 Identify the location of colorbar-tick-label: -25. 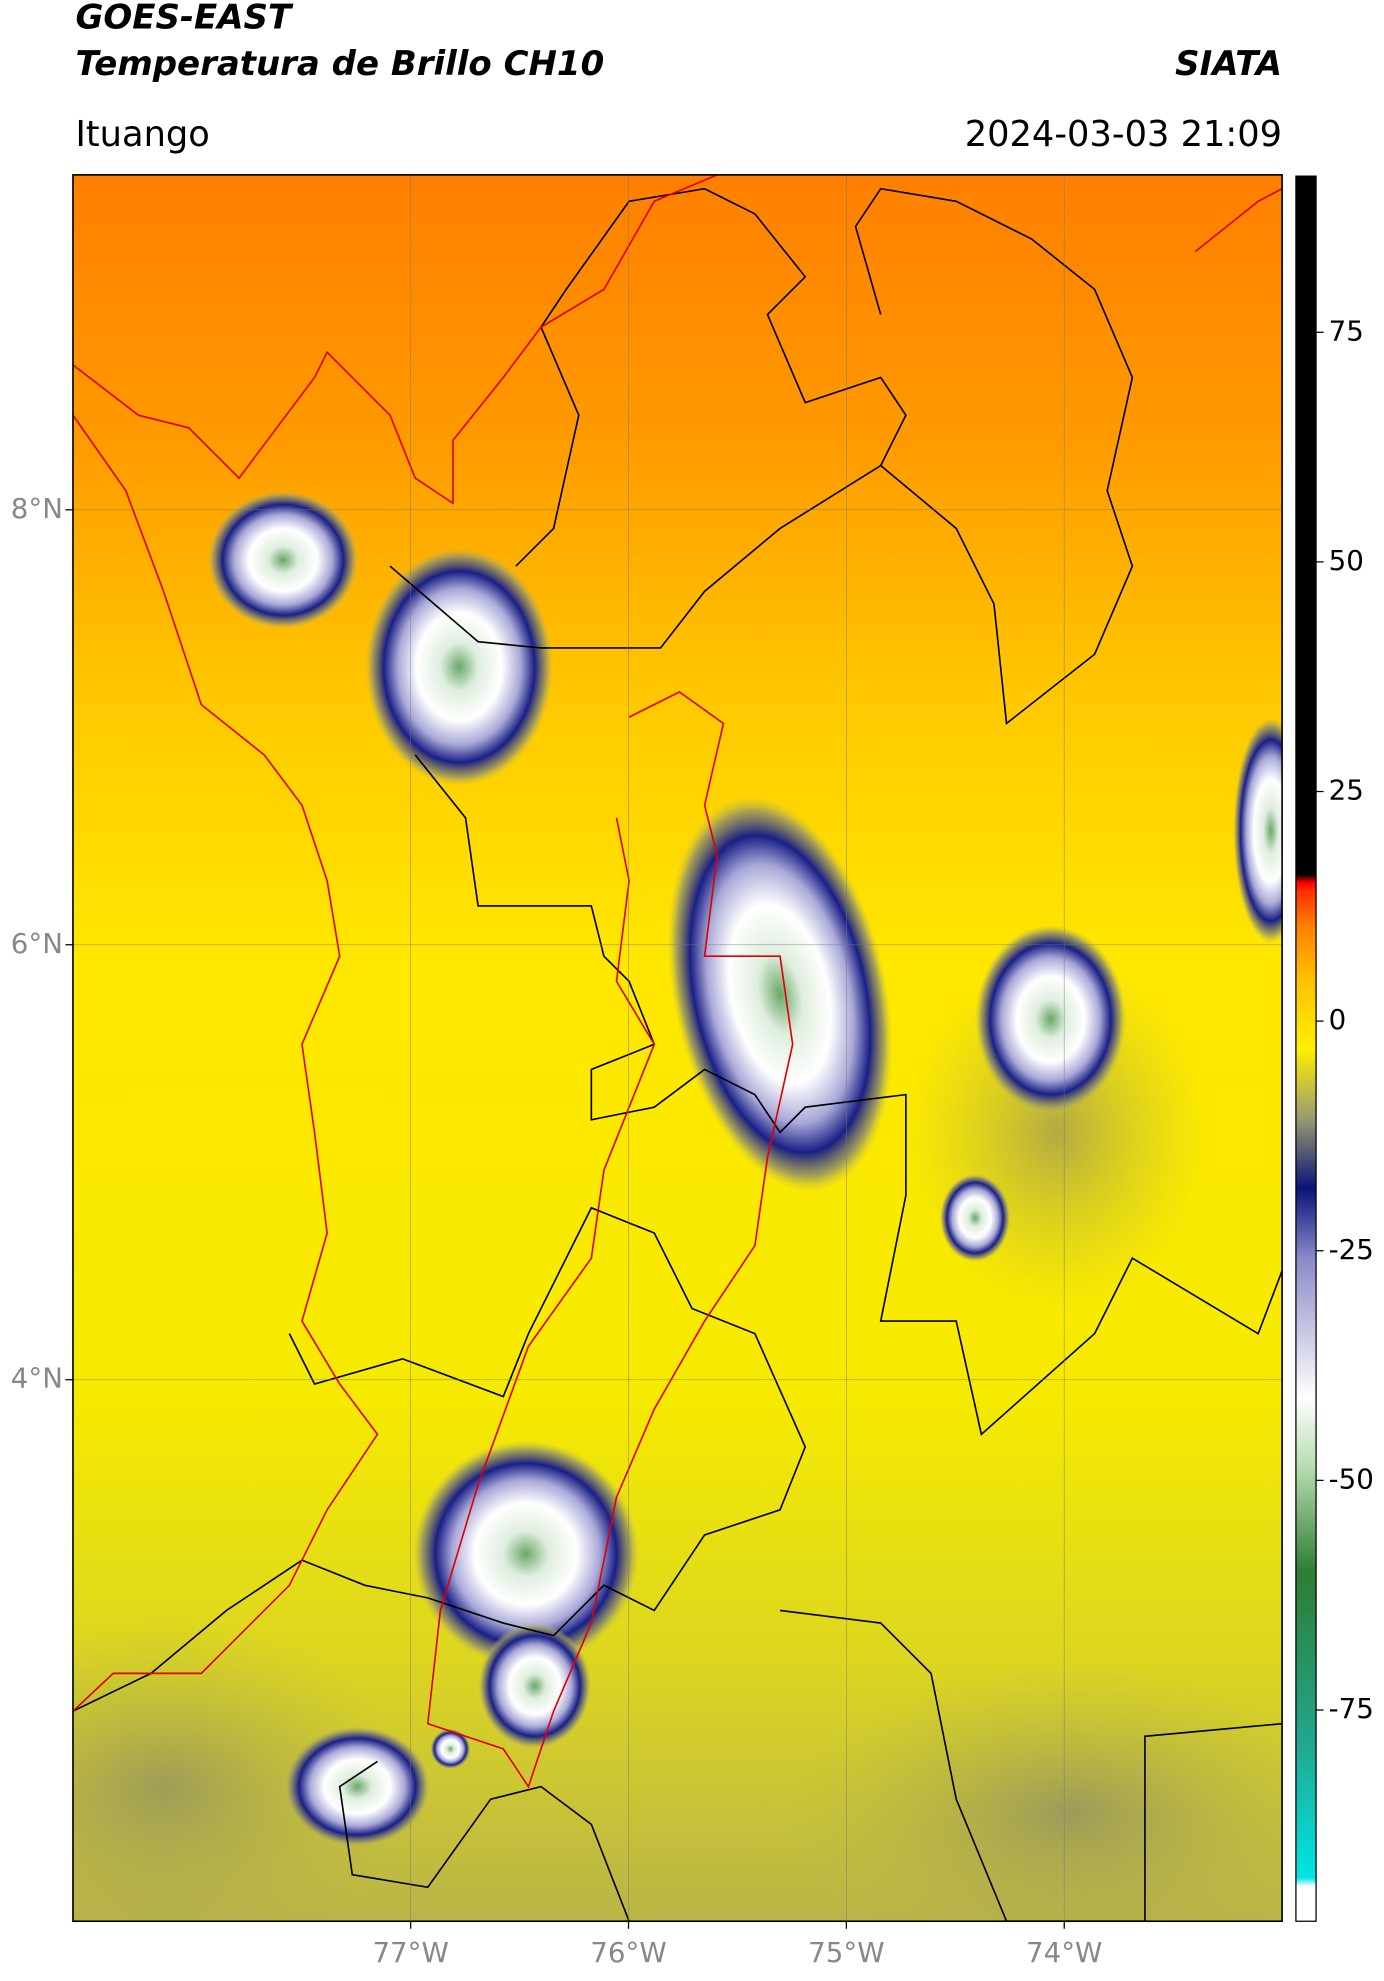
(1351, 1249).